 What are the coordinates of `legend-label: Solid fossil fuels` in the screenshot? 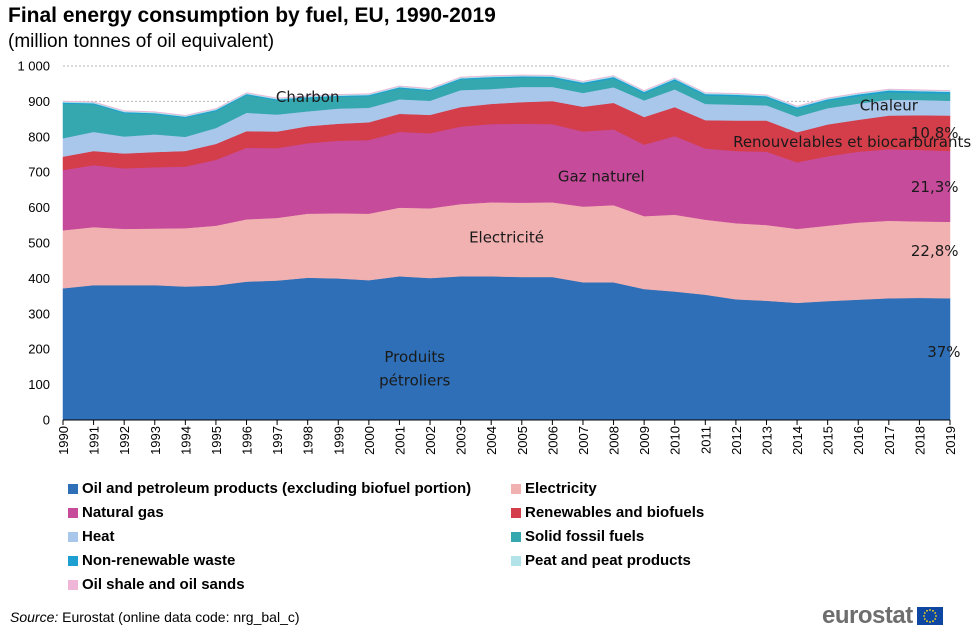 It's located at (585, 536).